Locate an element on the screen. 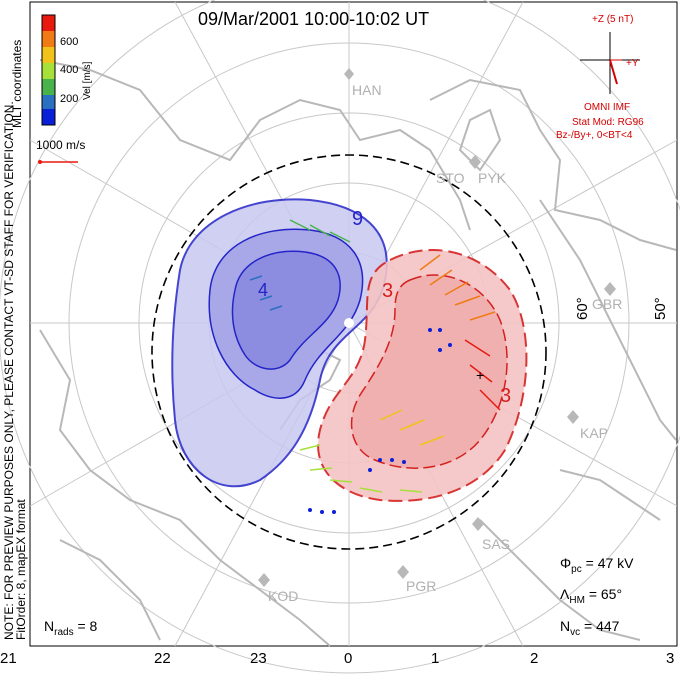 The width and height of the screenshot is (680, 679). colorbar is located at coordinates (48, 70).